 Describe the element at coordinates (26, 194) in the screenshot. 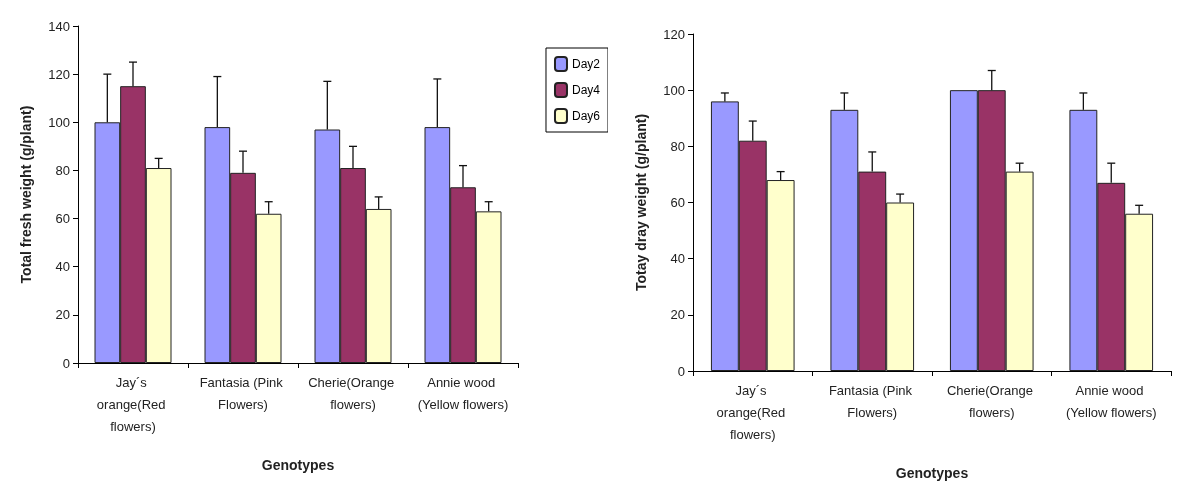

I see `y-axis-title: Total fresh weight (g/plant)` at that location.